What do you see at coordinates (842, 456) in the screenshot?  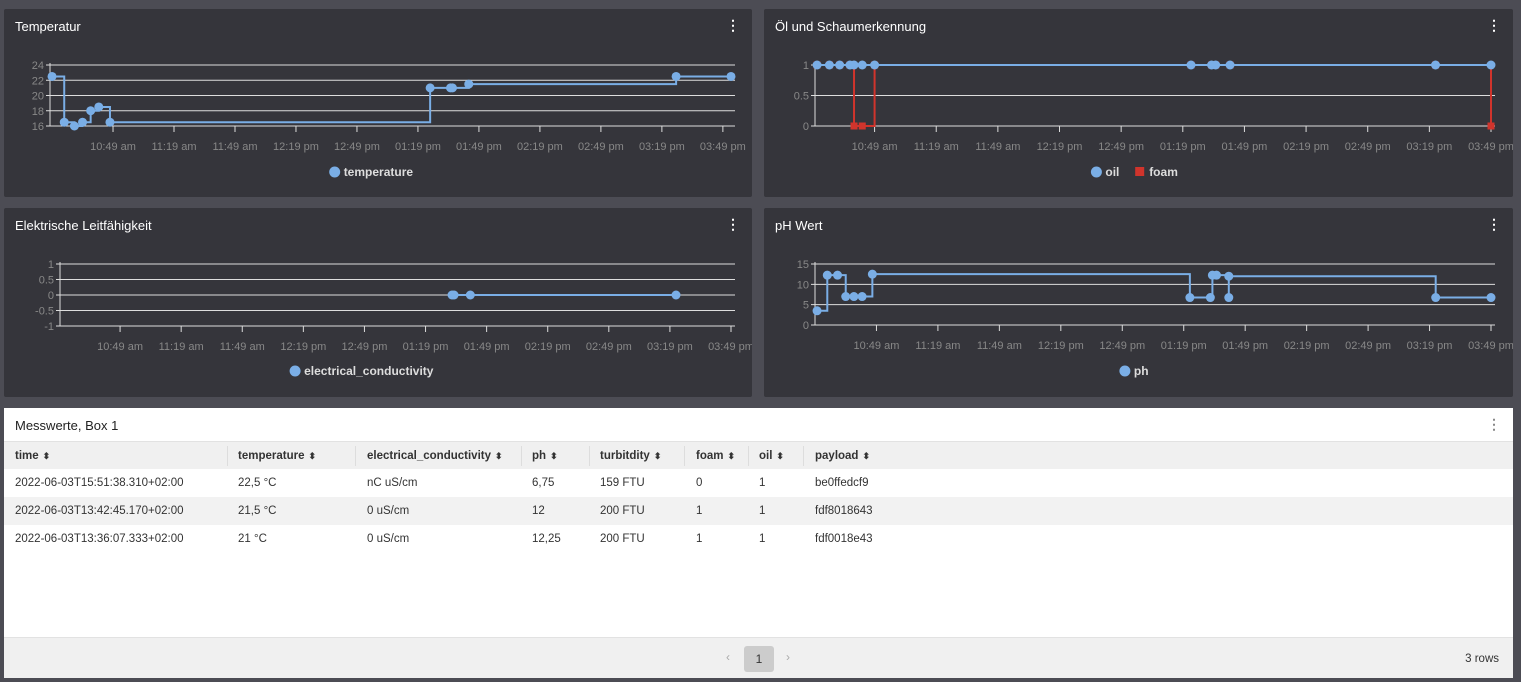 I see `column-header-payload: payload ⬍` at bounding box center [842, 456].